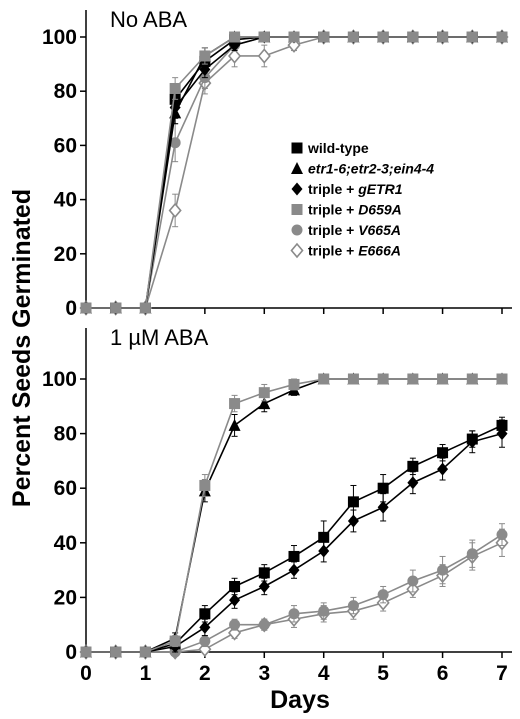  Describe the element at coordinates (300, 700) in the screenshot. I see `x-axis-label: Days` at that location.